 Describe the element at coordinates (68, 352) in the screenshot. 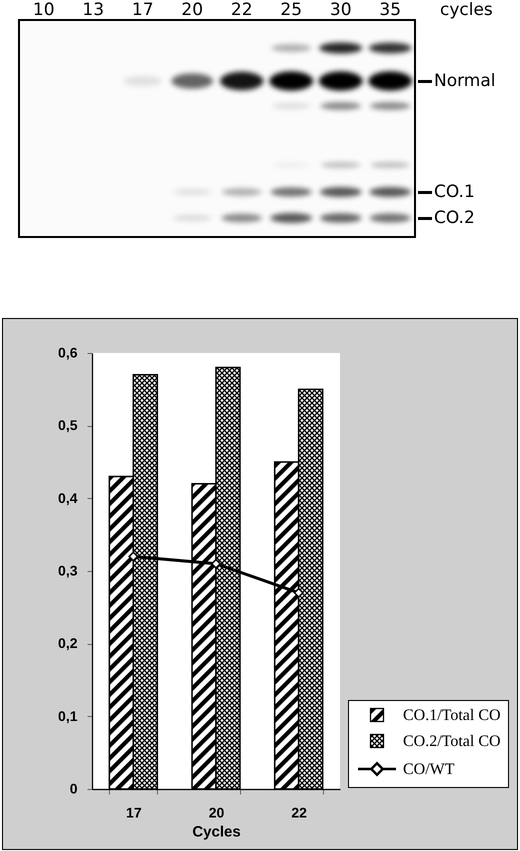

I see `y-tick-label: 0,6` at that location.